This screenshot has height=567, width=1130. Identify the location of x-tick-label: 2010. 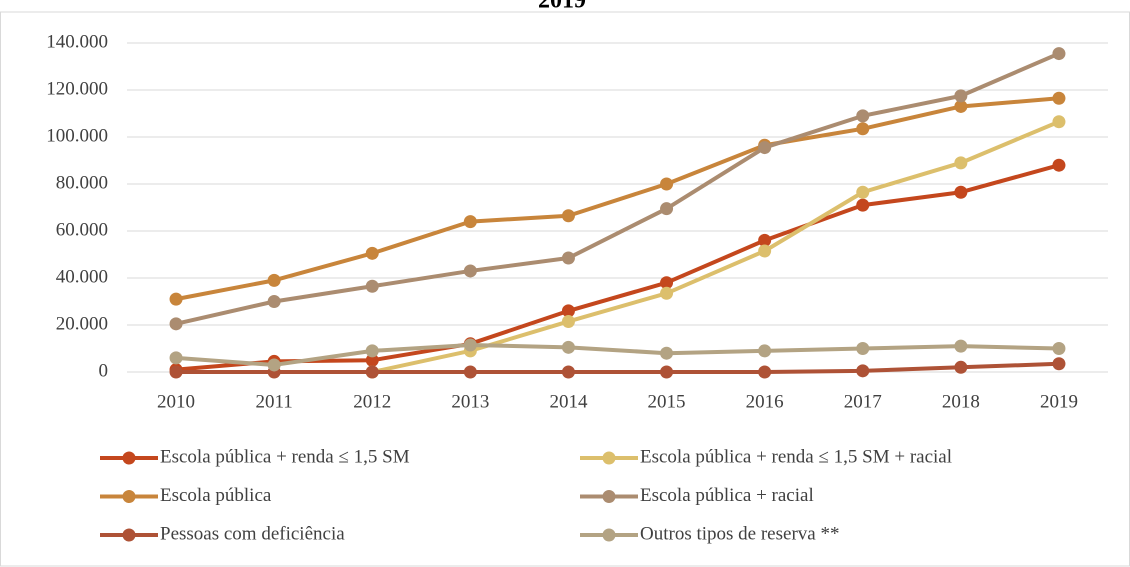
(176, 401).